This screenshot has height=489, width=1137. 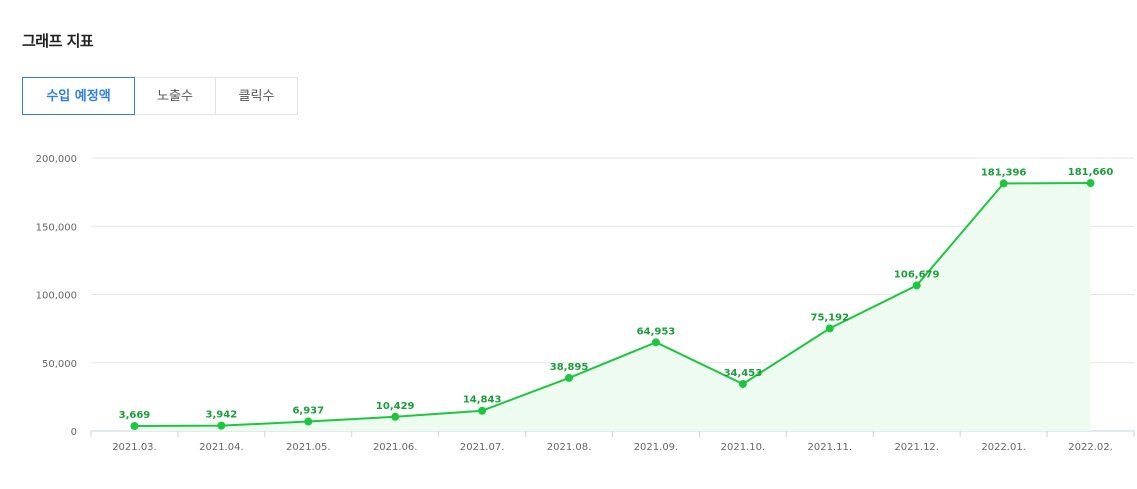 What do you see at coordinates (482, 447) in the screenshot?
I see `x-tick-label: 2021.07.` at bounding box center [482, 447].